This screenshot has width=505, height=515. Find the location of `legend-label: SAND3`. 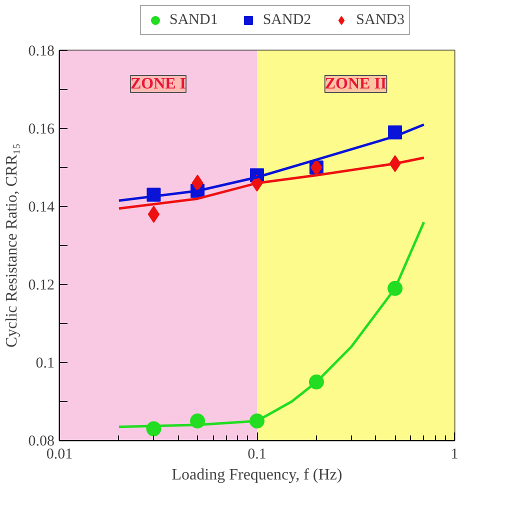

legend-label: SAND3 is located at coordinates (380, 20).